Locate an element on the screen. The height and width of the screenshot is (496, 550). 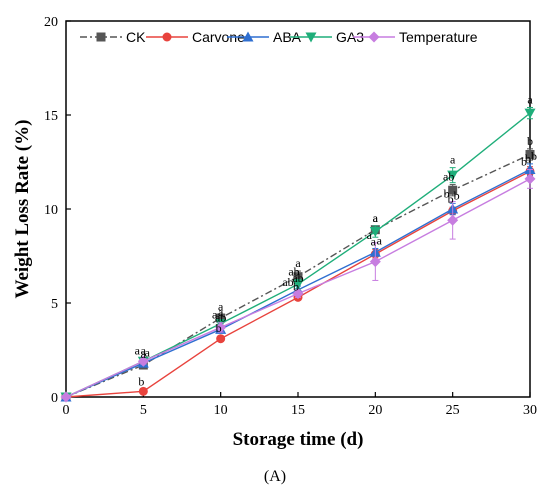
legend-item-temperature: Temperature is located at coordinates (415, 37).